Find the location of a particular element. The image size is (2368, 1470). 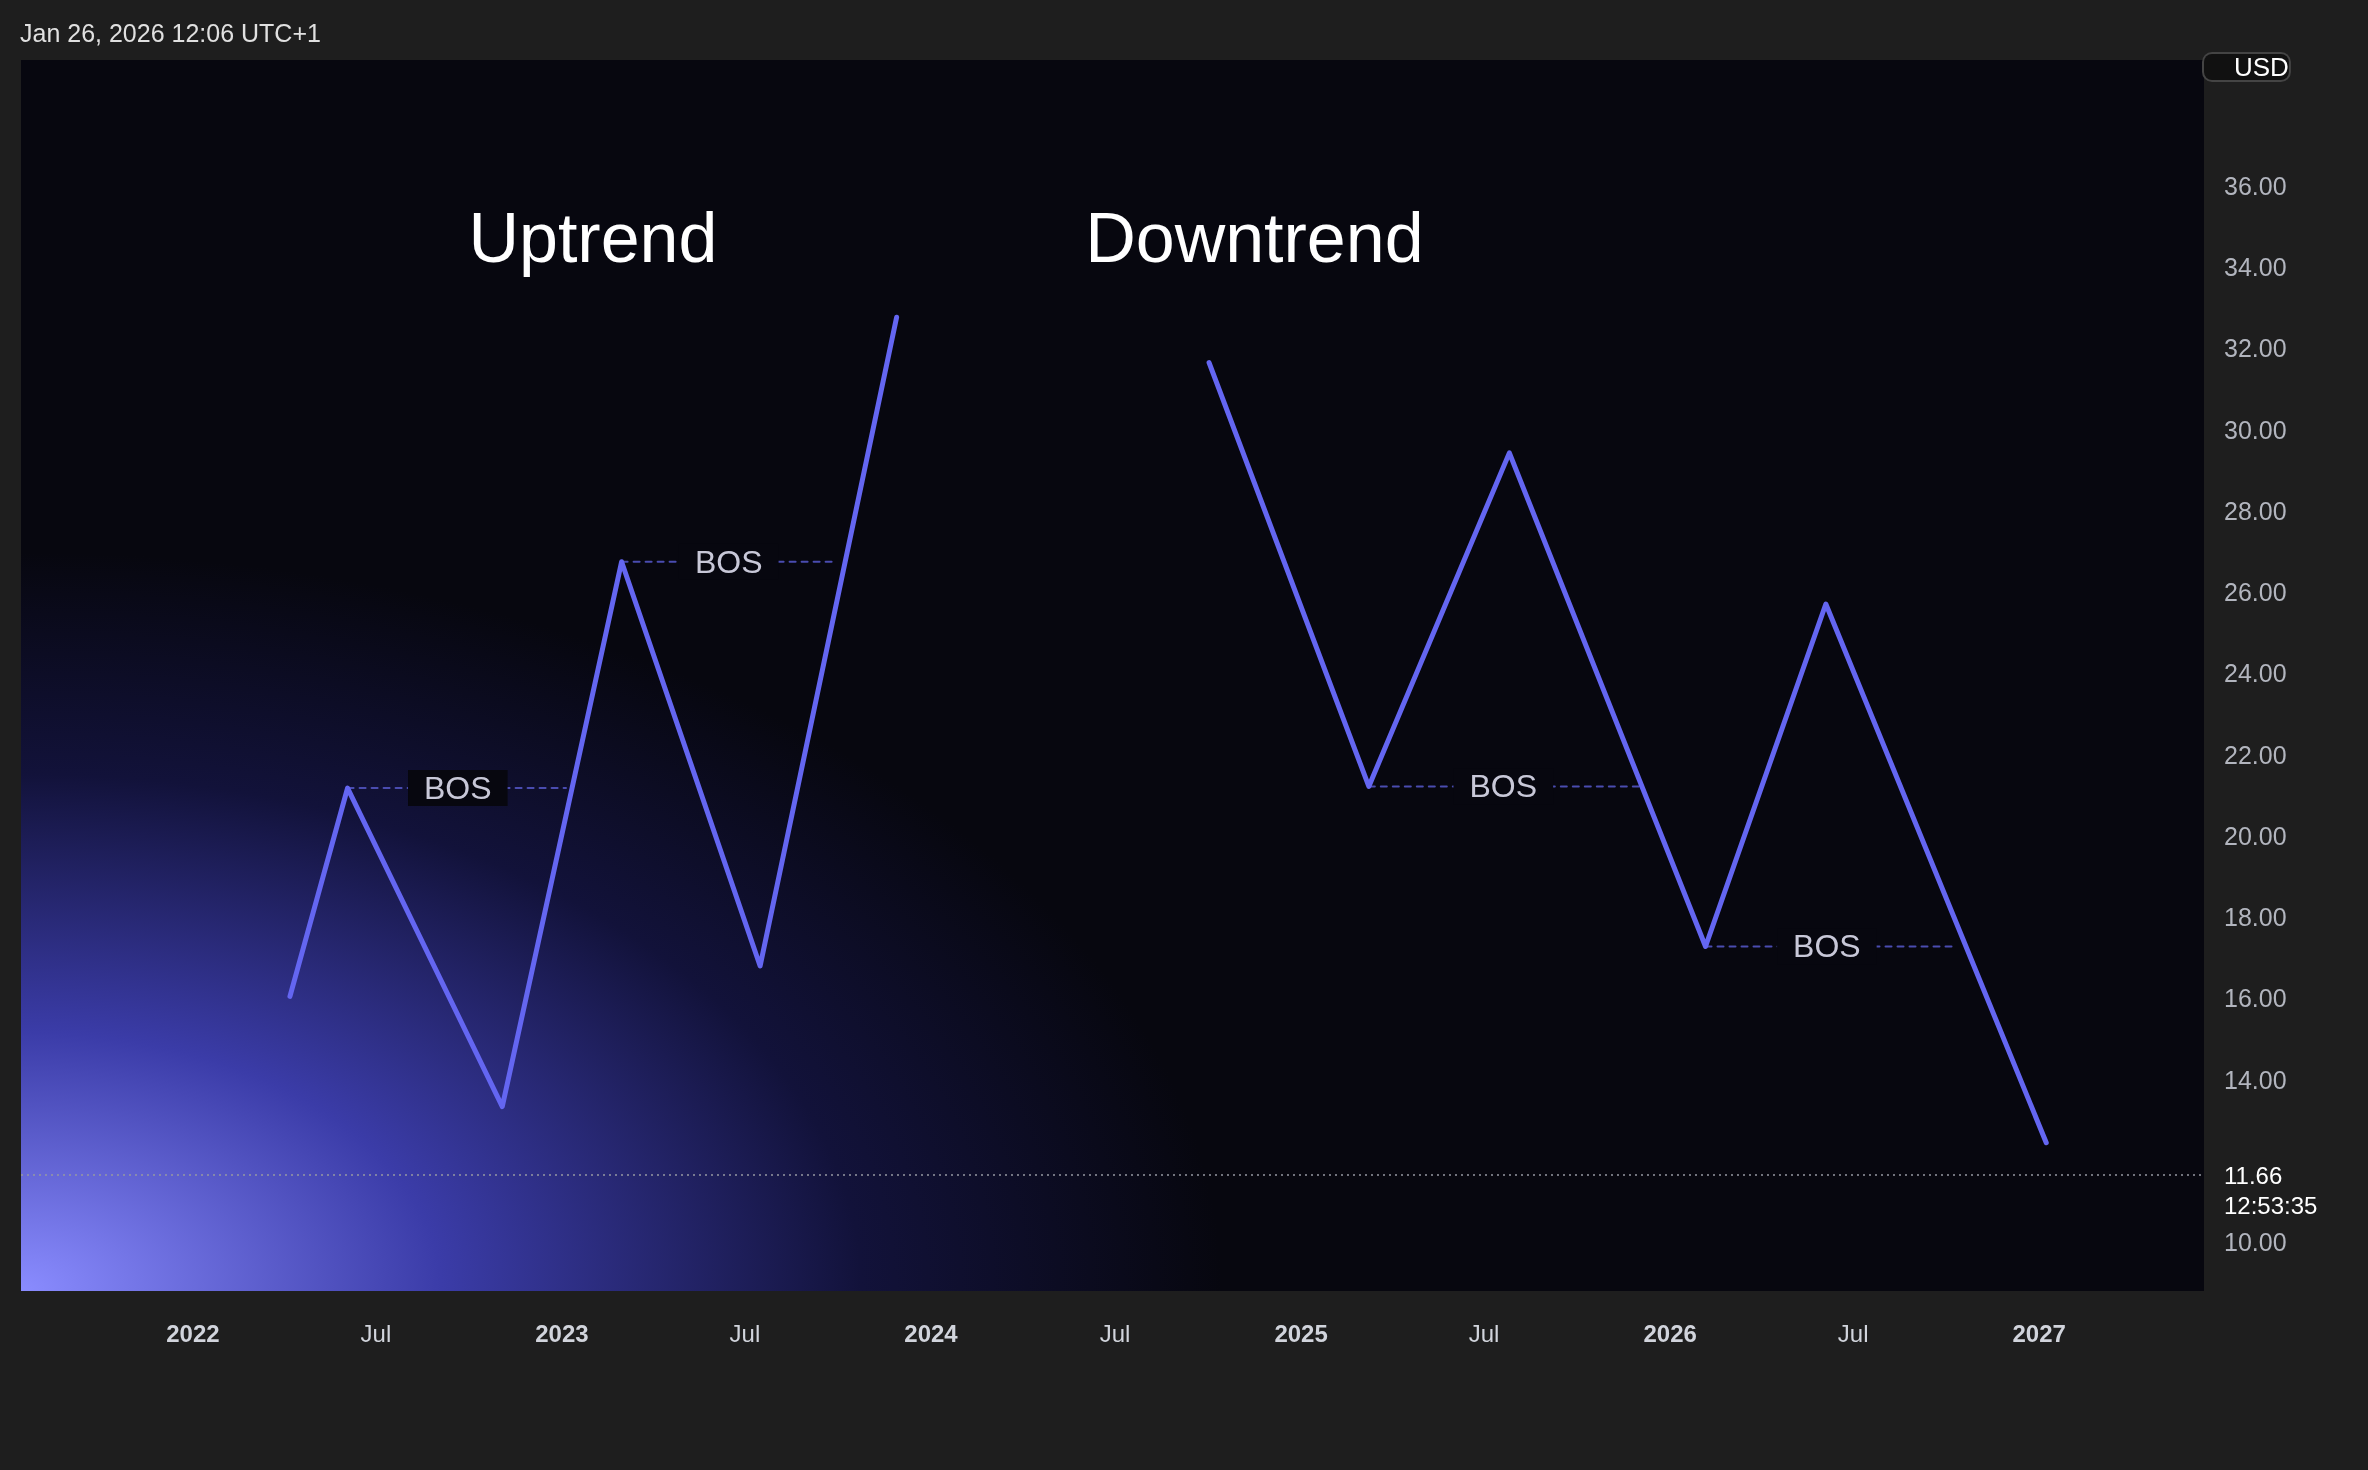

y-tick-label: 34.00 is located at coordinates (2255, 267).